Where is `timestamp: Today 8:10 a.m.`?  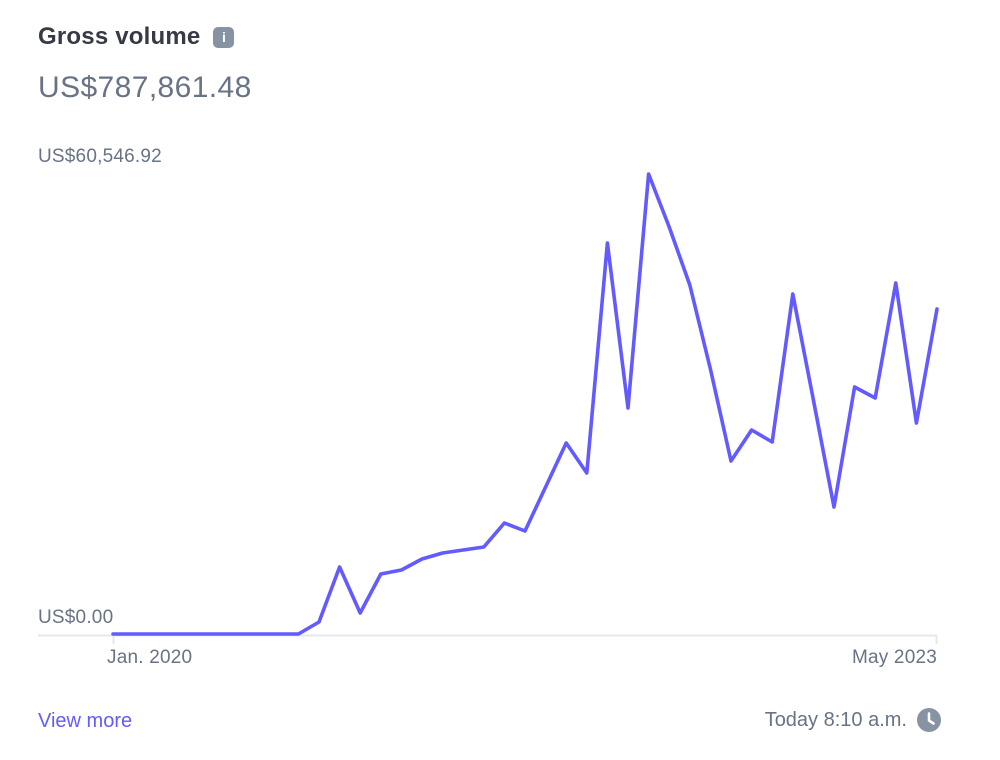 timestamp: Today 8:10 a.m. is located at coordinates (835, 720).